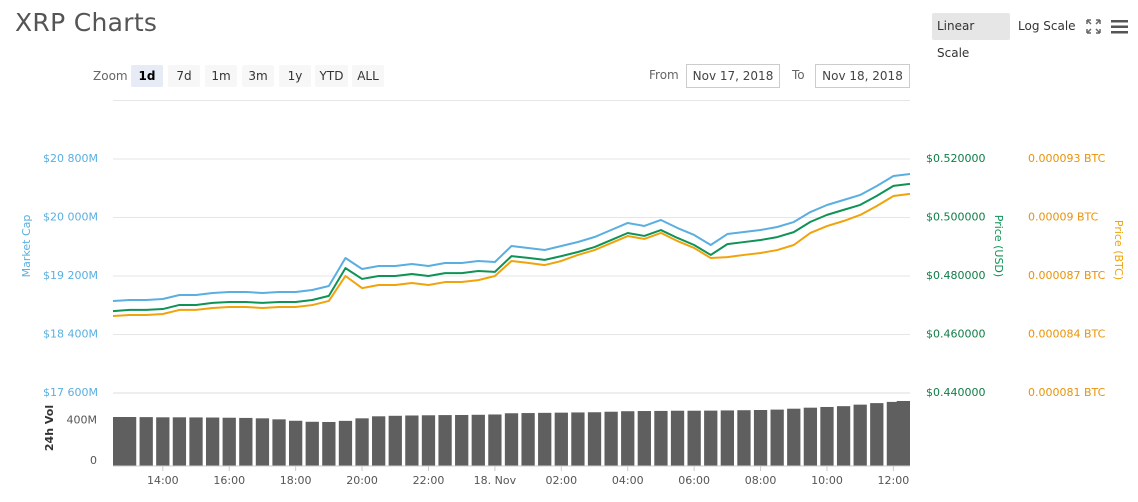 This screenshot has width=1138, height=502. Describe the element at coordinates (93, 460) in the screenshot. I see `volume-tick-label: 0` at that location.